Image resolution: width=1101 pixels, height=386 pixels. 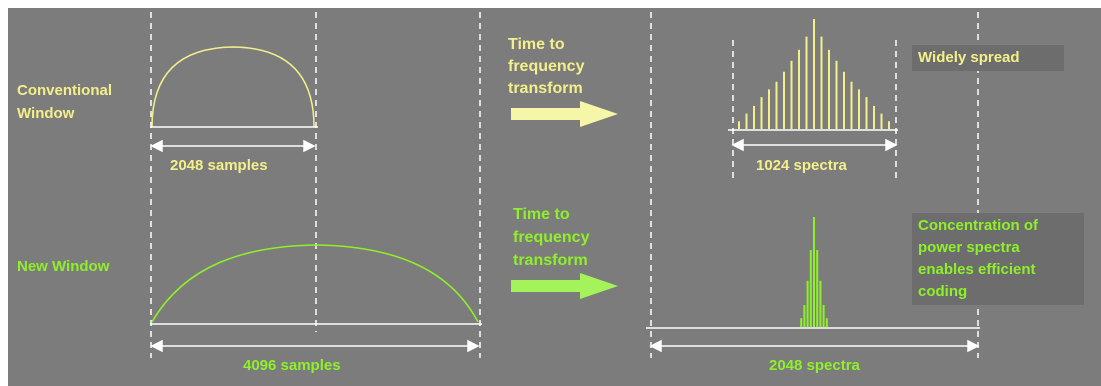 I want to click on new-window-curve, so click(x=315, y=283).